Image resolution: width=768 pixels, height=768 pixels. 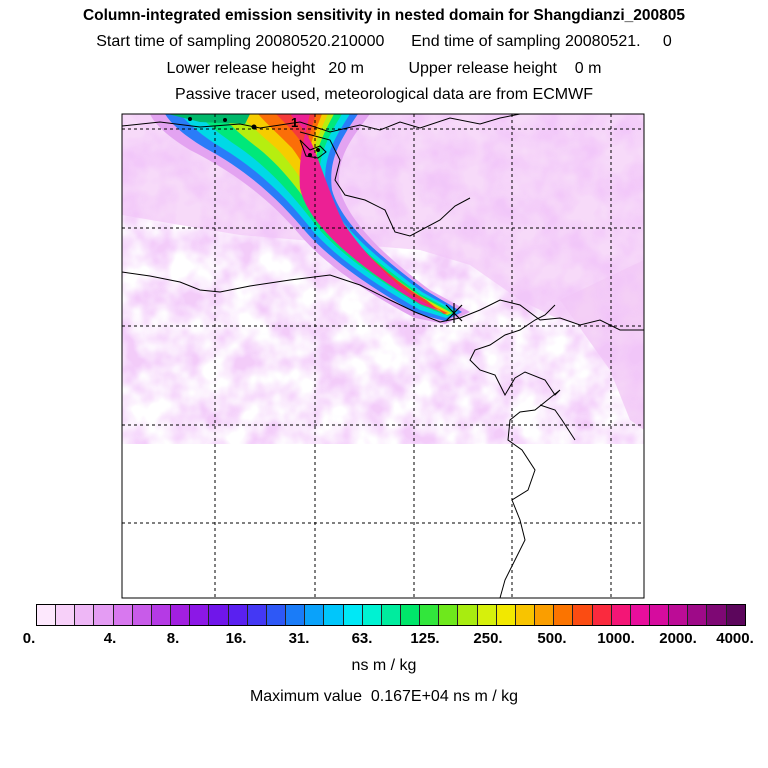 I want to click on colorbar-tick-label: 1000., so click(x=616, y=638).